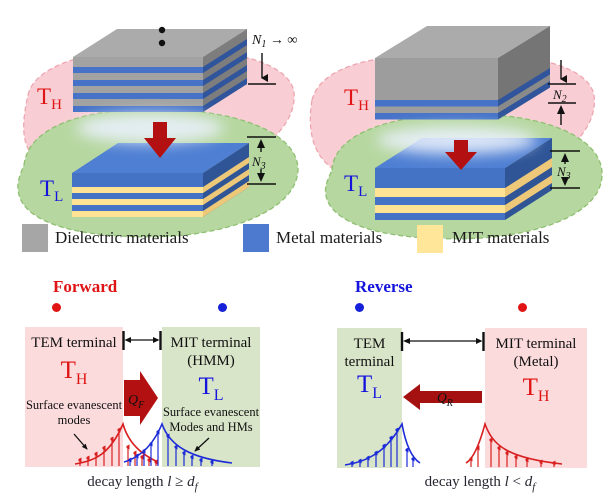 The image size is (604, 500). What do you see at coordinates (74, 412) in the screenshot?
I see `surface-modes-note: Surface evanescent modes` at bounding box center [74, 412].